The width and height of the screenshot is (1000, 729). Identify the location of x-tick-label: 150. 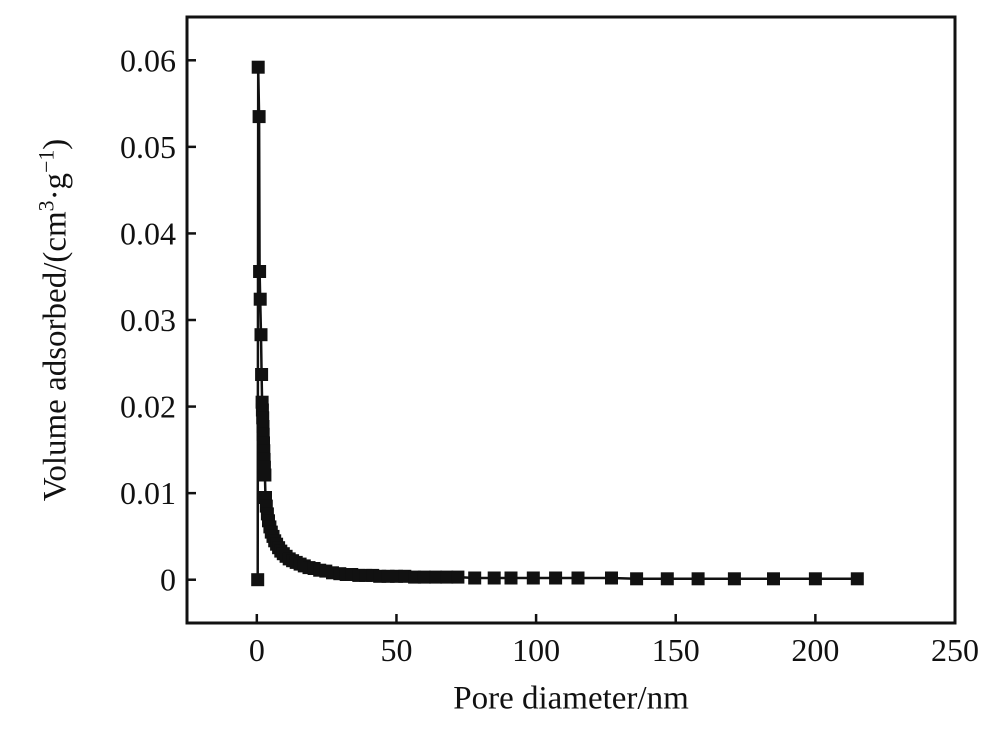
(676, 650).